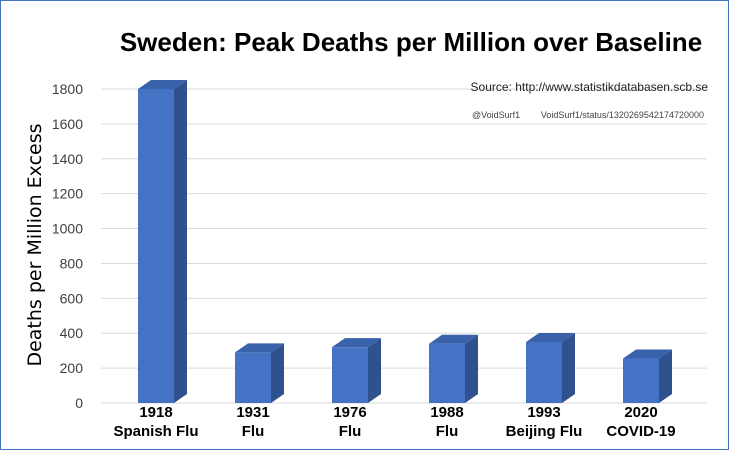  Describe the element at coordinates (67, 229) in the screenshot. I see `y-tick-label: 1000` at that location.